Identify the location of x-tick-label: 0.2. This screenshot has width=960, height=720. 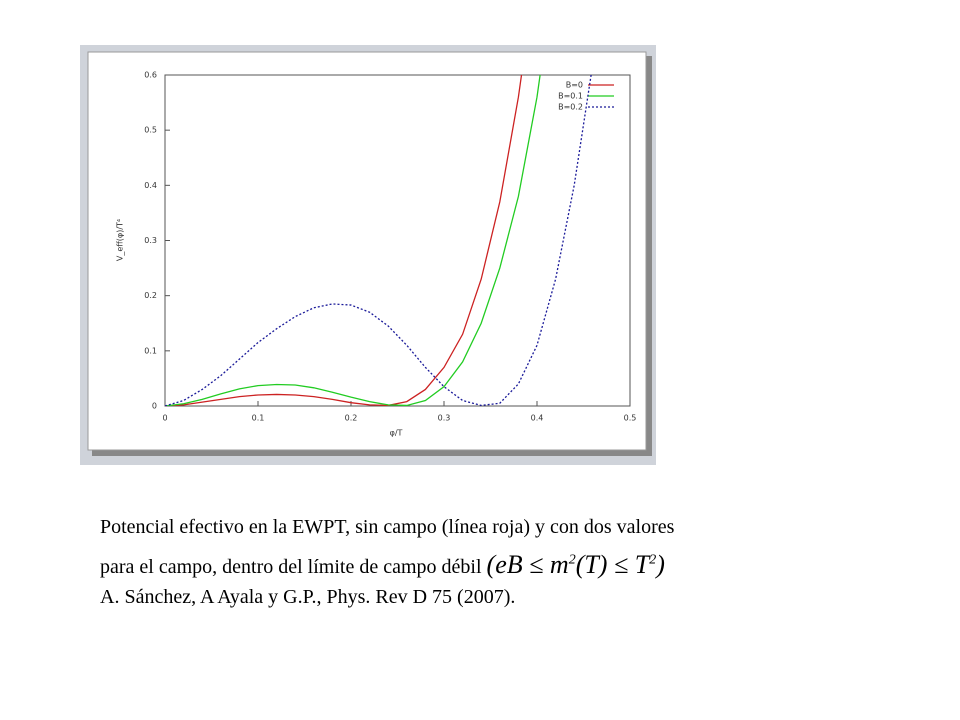
(351, 418).